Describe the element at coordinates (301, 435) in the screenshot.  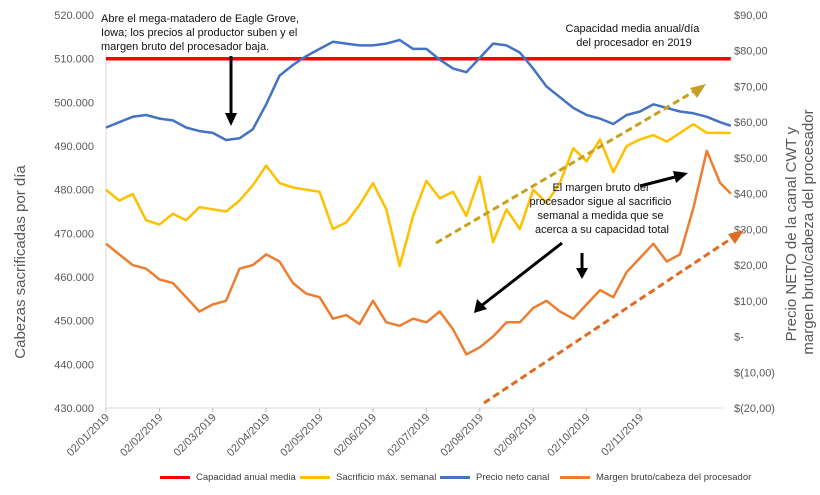
I see `x-tick-label: 02/05/2019` at that location.